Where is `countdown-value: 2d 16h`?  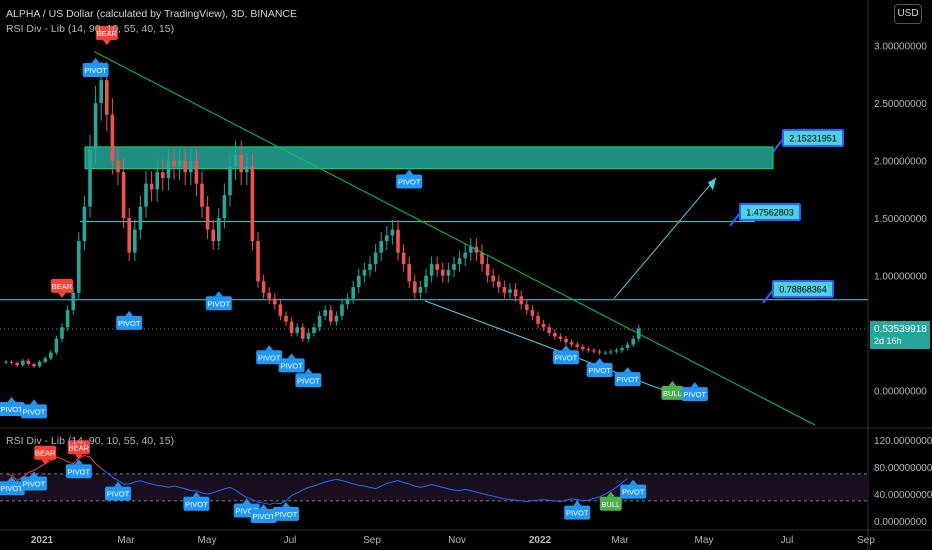 countdown-value: 2d 16h is located at coordinates (888, 341).